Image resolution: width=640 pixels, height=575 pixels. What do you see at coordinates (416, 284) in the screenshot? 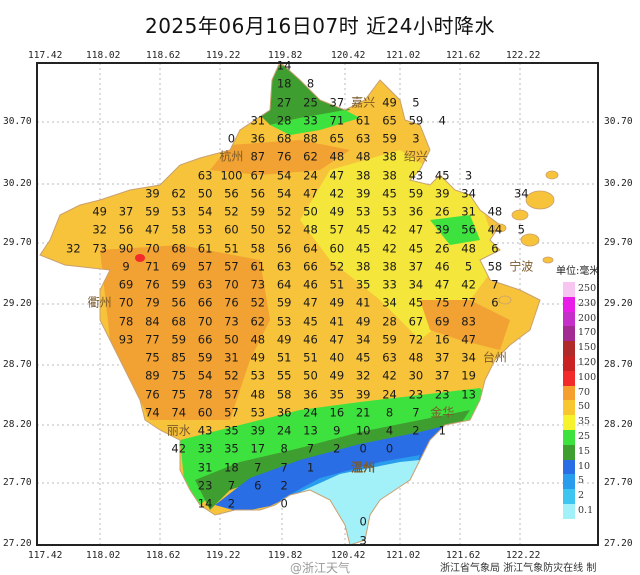
I see `station-rainfall-value: 34` at bounding box center [416, 284].